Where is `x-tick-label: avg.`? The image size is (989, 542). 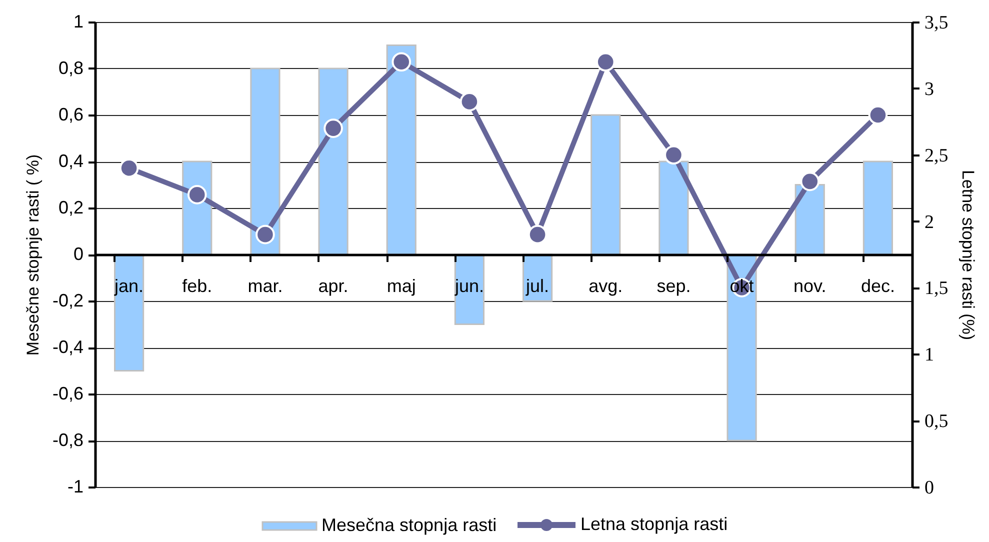
x-tick-label: avg. is located at coordinates (605, 286).